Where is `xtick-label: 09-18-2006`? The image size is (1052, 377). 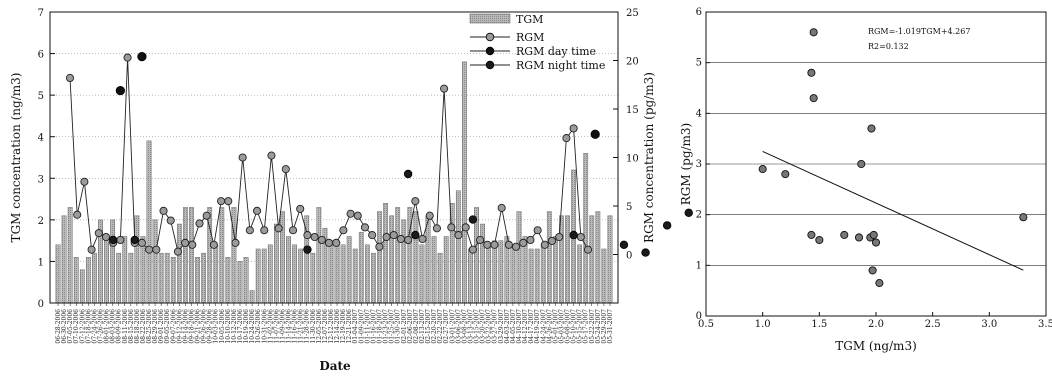 xtick-label: 09-18-2006 is located at coordinates (191, 326).